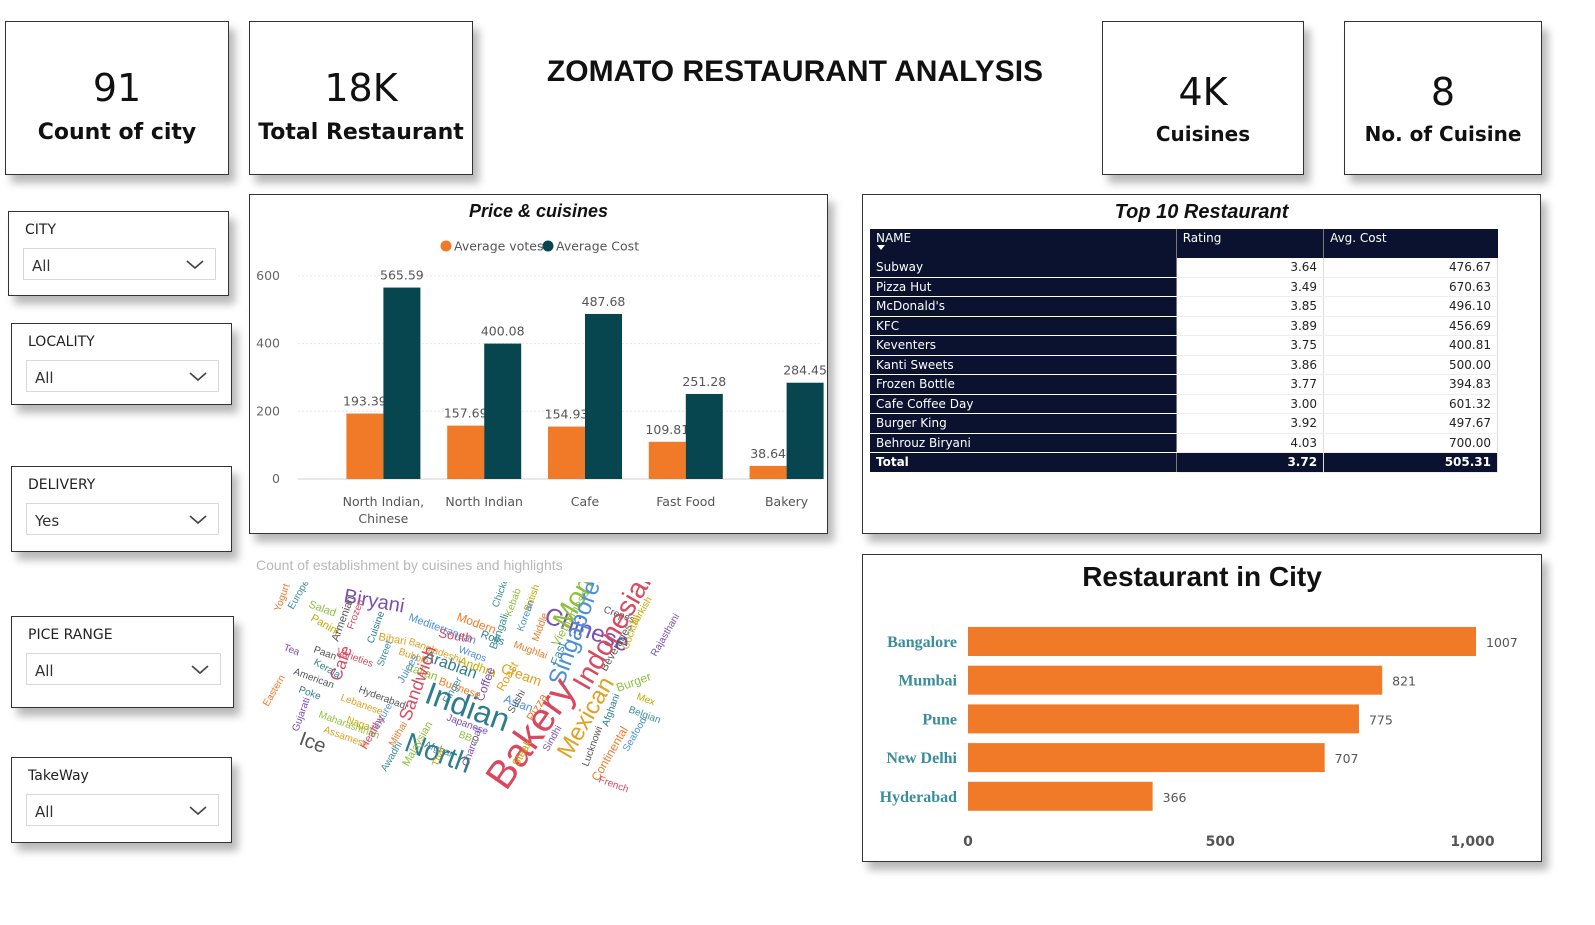 This screenshot has height=925, width=1595. I want to click on cell-rating: 3.77, so click(1250, 384).